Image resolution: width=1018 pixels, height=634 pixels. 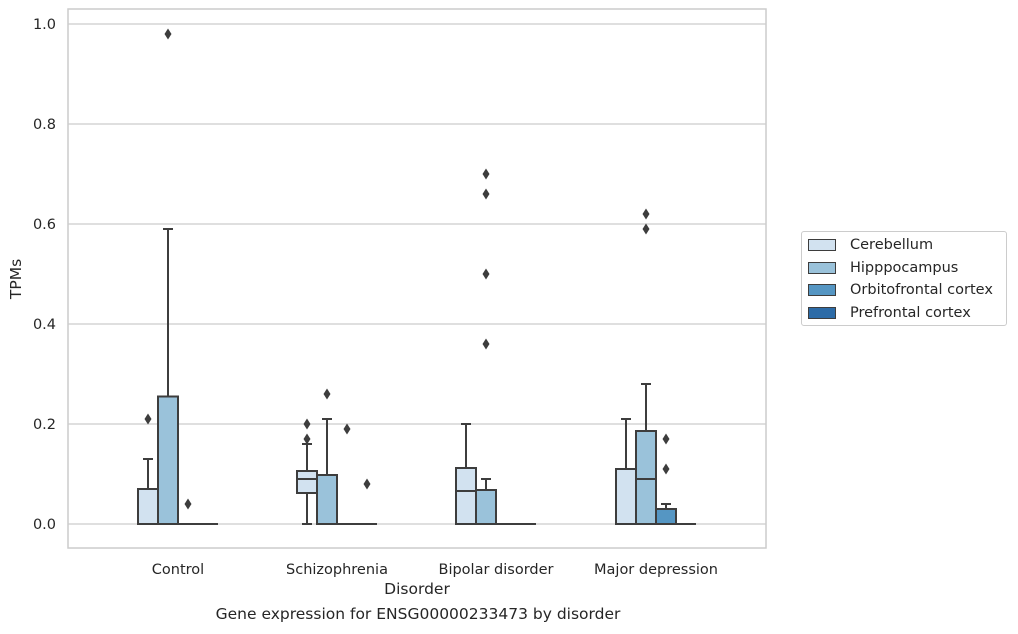 I want to click on x-tick-label: Bipolar disorder, so click(x=496, y=570).